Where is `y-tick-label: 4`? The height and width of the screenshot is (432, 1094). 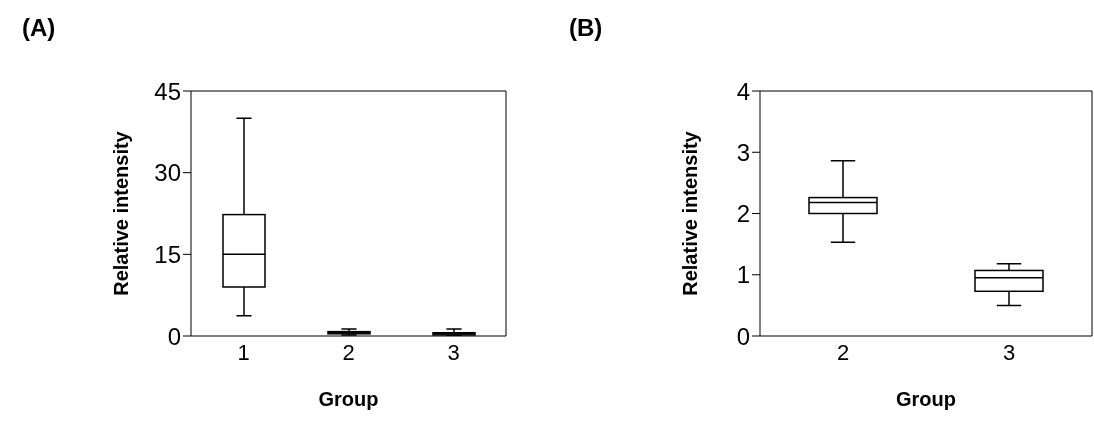 y-tick-label: 4 is located at coordinates (743, 91).